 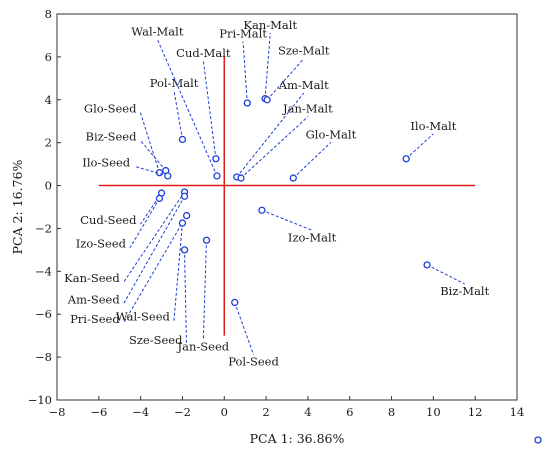 What do you see at coordinates (40, 400) in the screenshot?
I see `y-tick-label: −10` at bounding box center [40, 400].